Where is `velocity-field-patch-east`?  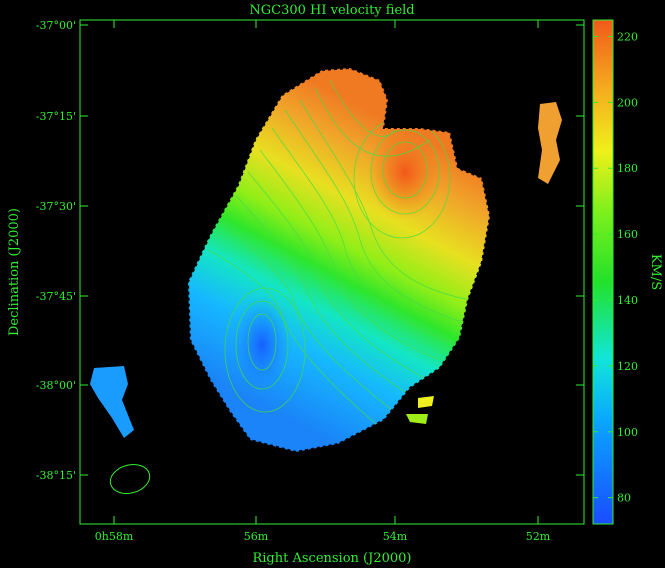
velocity-field-patch-east is located at coordinates (550, 143).